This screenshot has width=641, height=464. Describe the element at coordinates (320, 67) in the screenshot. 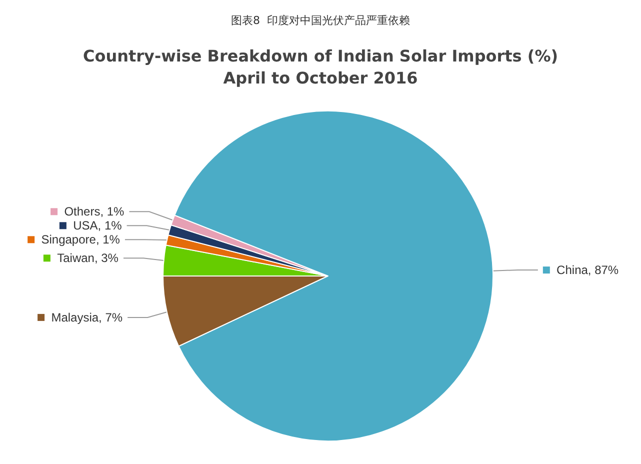

I see `chart-subtitle: Country-wise Breakdown of Indian Solar Imports (%) April to October 2016` at that location.